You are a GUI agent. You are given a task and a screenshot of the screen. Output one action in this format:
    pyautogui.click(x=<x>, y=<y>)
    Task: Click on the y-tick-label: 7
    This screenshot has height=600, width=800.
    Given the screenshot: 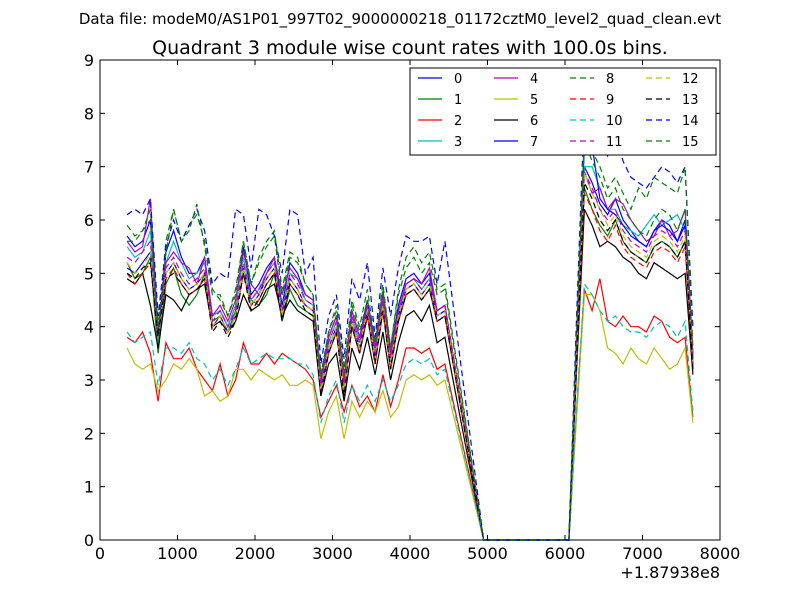 What is the action you would take?
    pyautogui.click(x=89, y=167)
    